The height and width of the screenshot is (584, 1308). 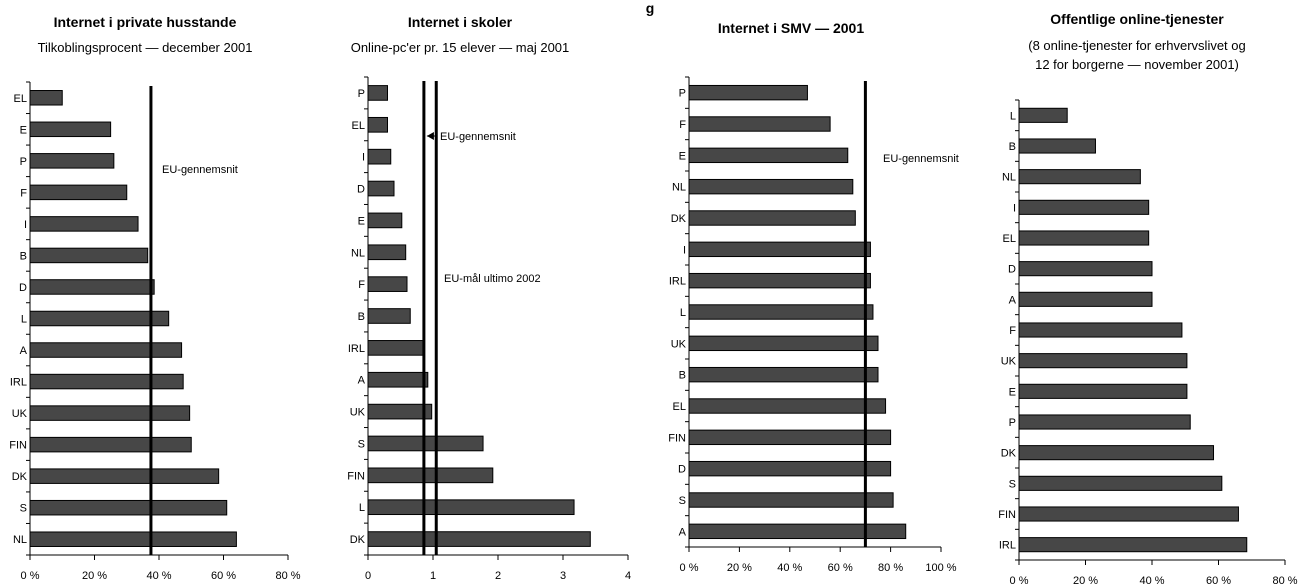 What do you see at coordinates (1137, 45) in the screenshot?
I see `panel-subtitle: (8 online-tjenester for erhvervslivet og` at bounding box center [1137, 45].